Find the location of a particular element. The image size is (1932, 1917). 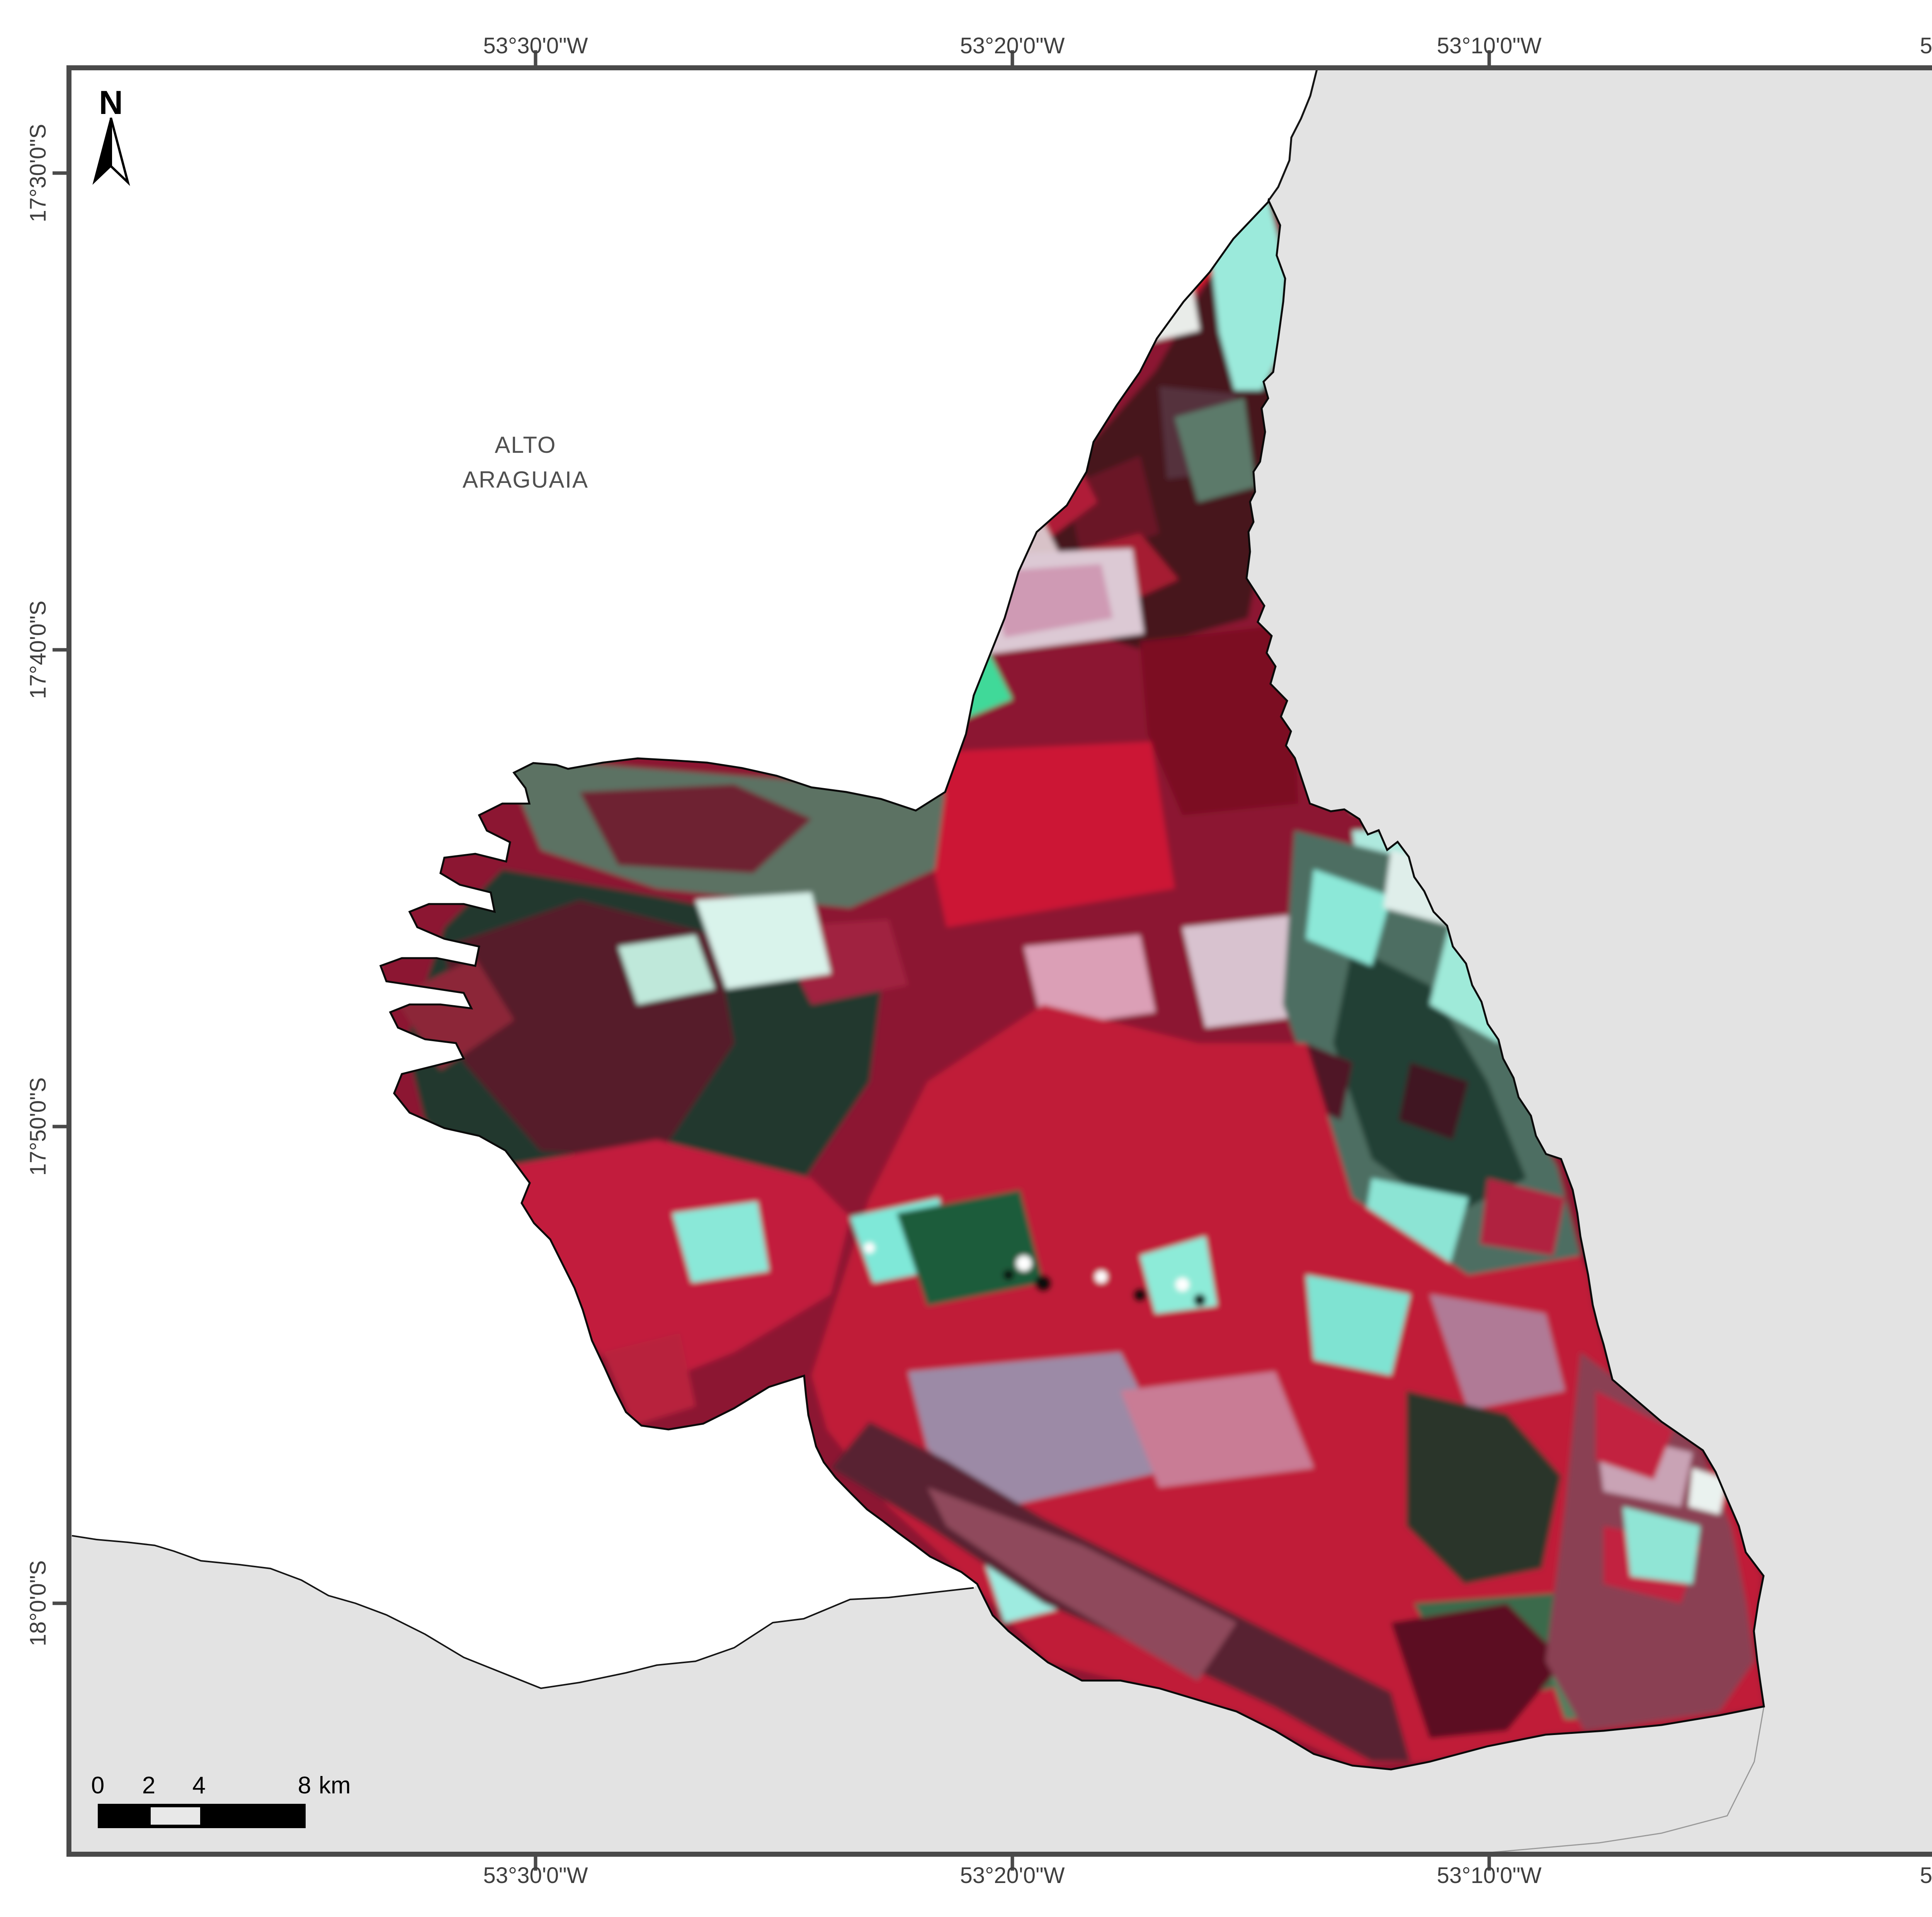

svg-text: 17°50'0"S is located at coordinates (39, 1126).